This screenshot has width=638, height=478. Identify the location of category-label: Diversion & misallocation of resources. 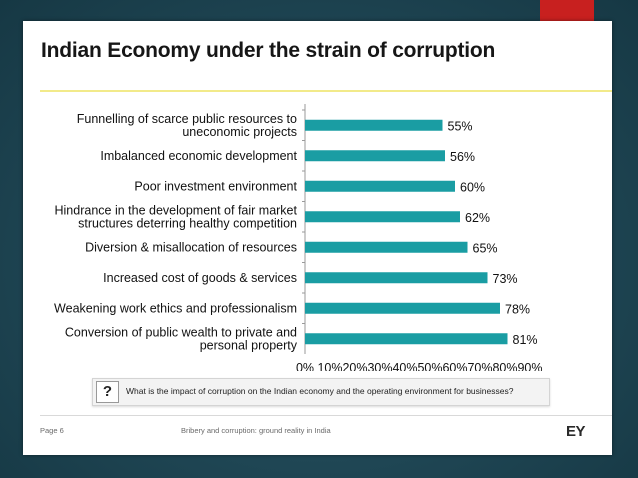
(191, 247).